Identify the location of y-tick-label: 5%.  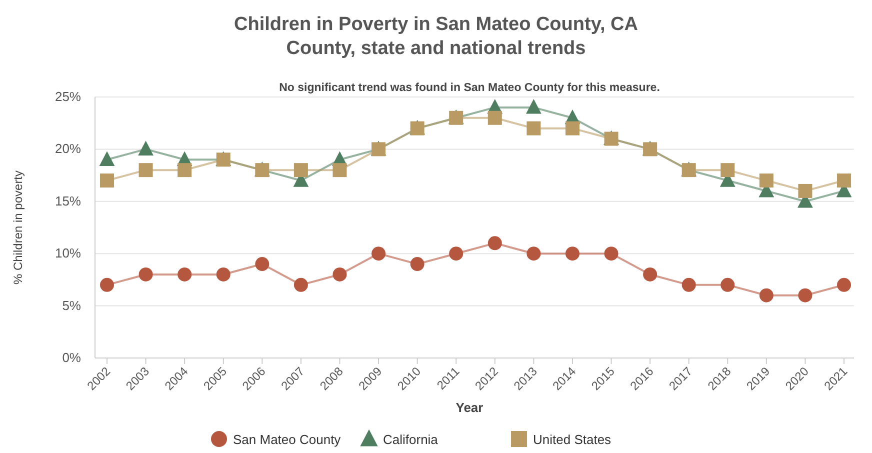
(72, 305).